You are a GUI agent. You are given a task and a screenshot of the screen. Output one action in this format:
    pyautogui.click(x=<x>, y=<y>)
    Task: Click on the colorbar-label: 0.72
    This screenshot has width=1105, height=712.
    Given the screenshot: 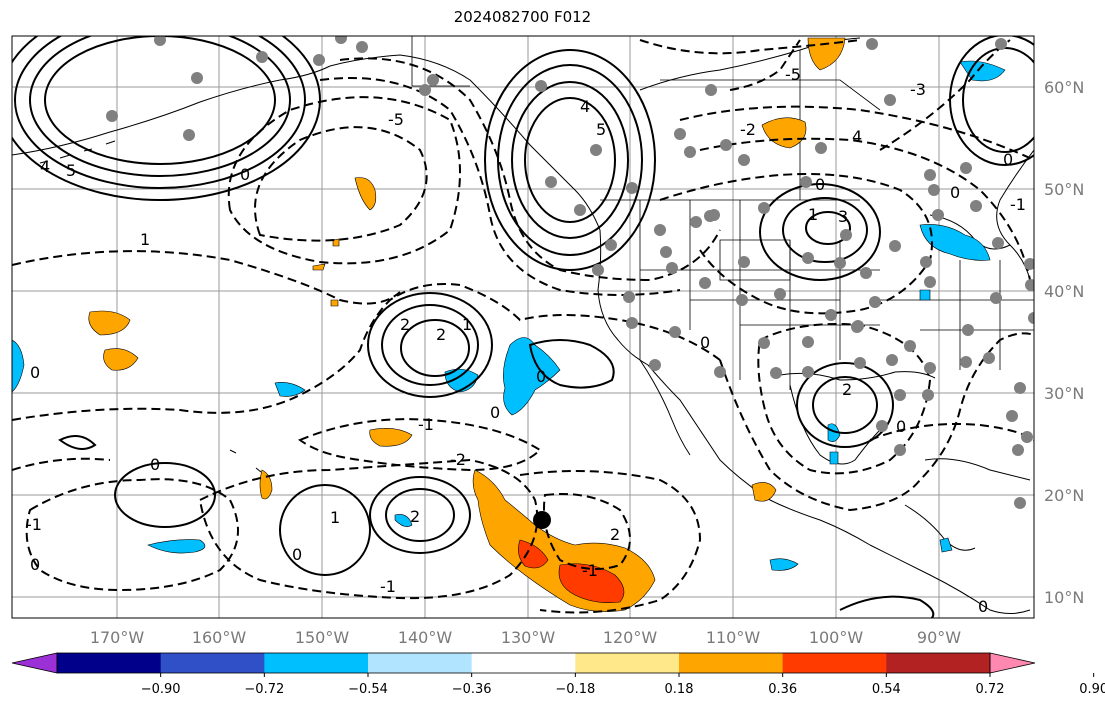 What is the action you would take?
    pyautogui.click(x=990, y=689)
    